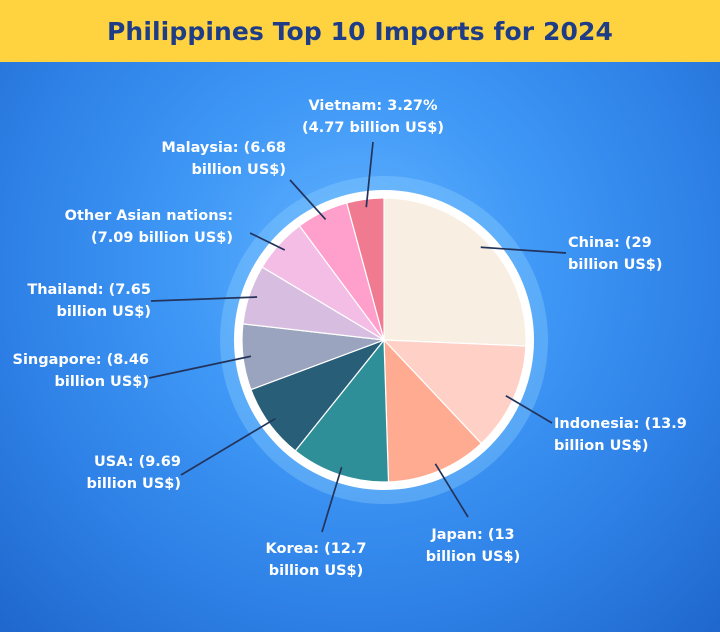 The width and height of the screenshot is (720, 632). Describe the element at coordinates (103, 312) in the screenshot. I see `slice-label-line-thailand-2: billion US$)` at that location.